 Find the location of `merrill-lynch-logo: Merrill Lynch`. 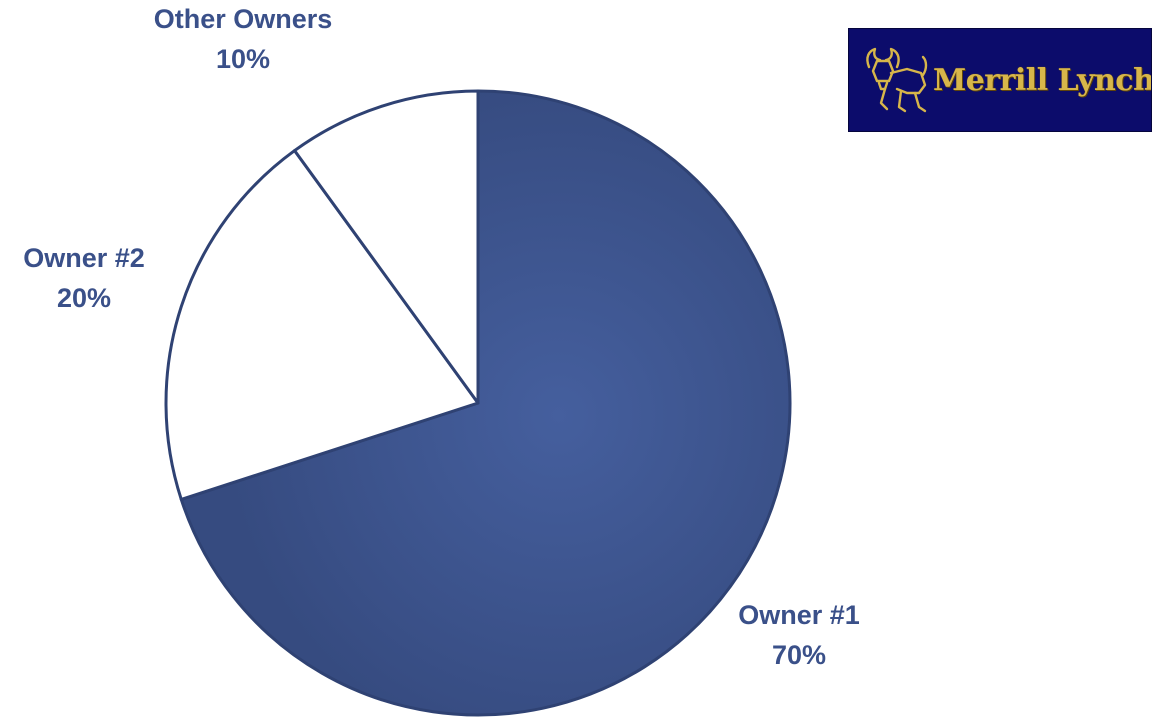

merrill-lynch-logo: Merrill Lynch is located at coordinates (1000, 80).